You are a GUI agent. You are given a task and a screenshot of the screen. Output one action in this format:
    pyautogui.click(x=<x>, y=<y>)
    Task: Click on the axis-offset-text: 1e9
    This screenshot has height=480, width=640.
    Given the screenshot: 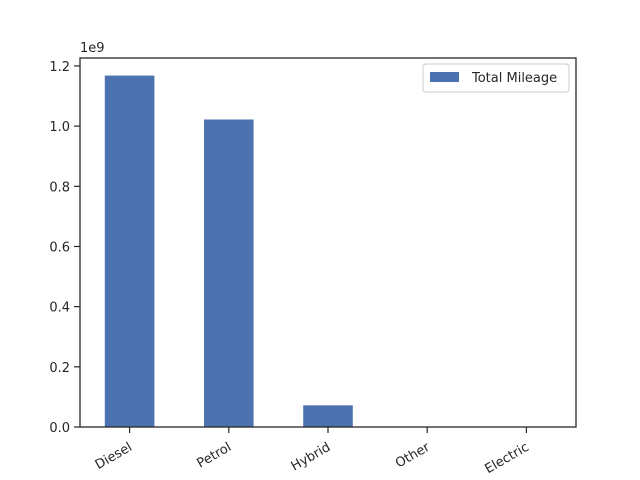 What is the action you would take?
    pyautogui.click(x=92, y=48)
    